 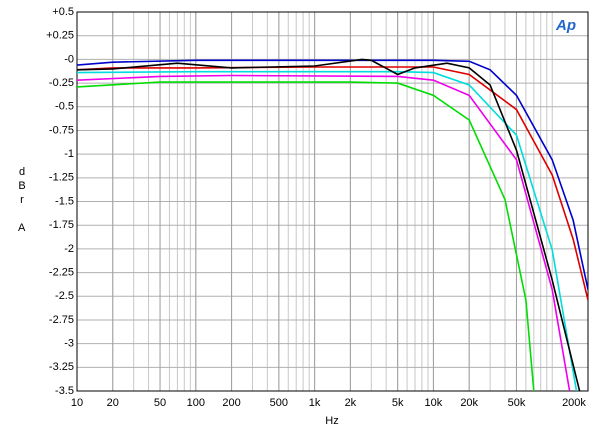 What do you see at coordinates (517, 403) in the screenshot?
I see `x-tick-label: 50k` at bounding box center [517, 403].